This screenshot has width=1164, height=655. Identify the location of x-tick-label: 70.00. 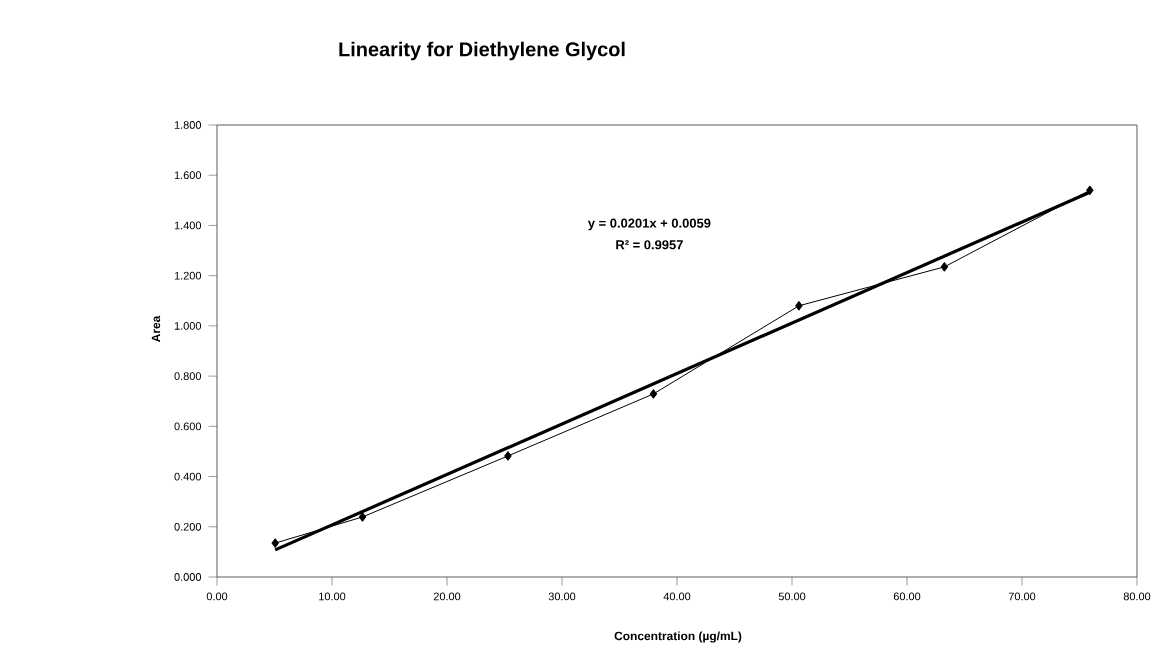
(1022, 596).